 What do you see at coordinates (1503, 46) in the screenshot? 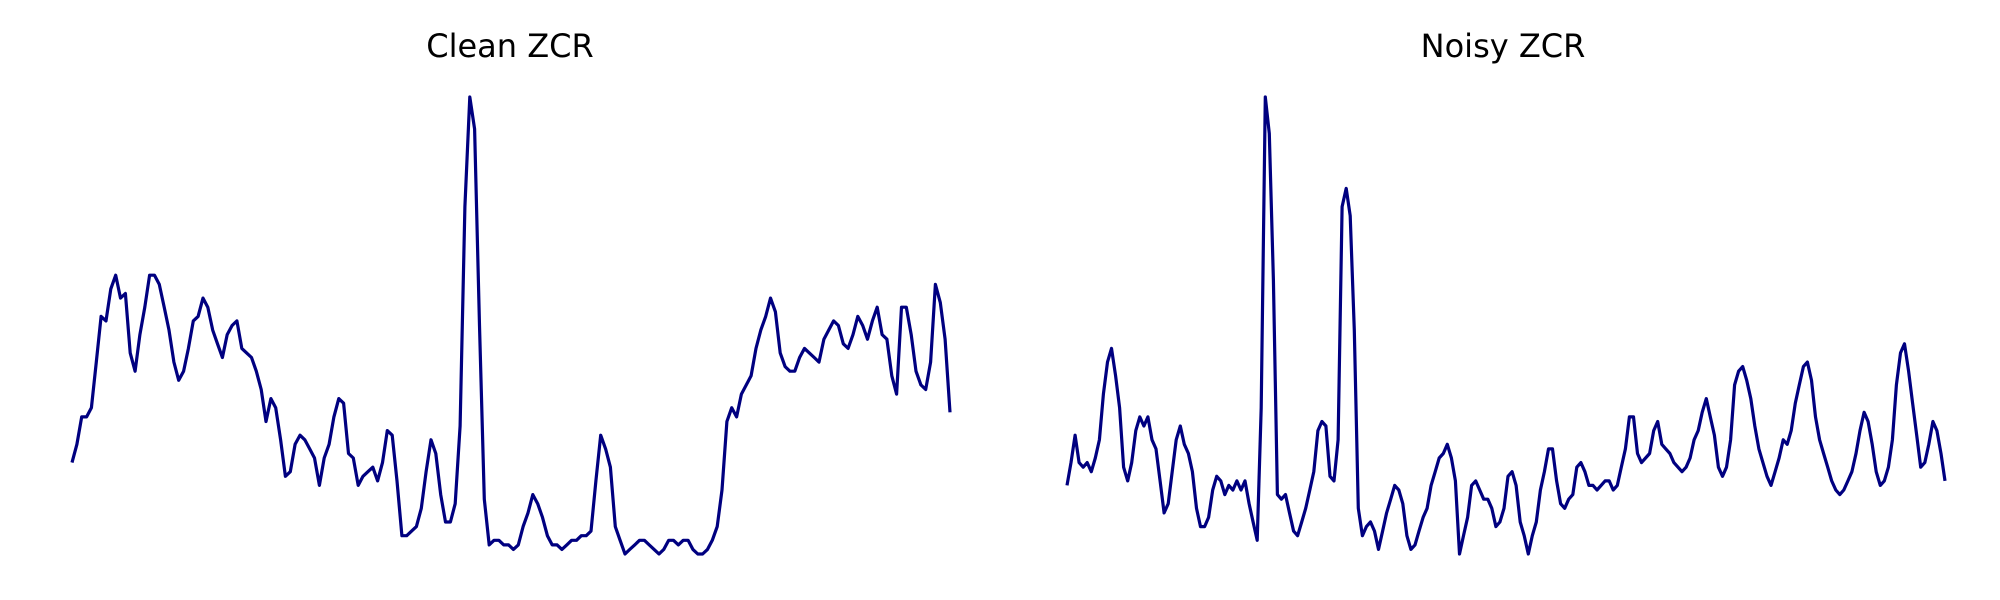
I see `noisy-zcr-title: Noisy ZCR` at bounding box center [1503, 46].